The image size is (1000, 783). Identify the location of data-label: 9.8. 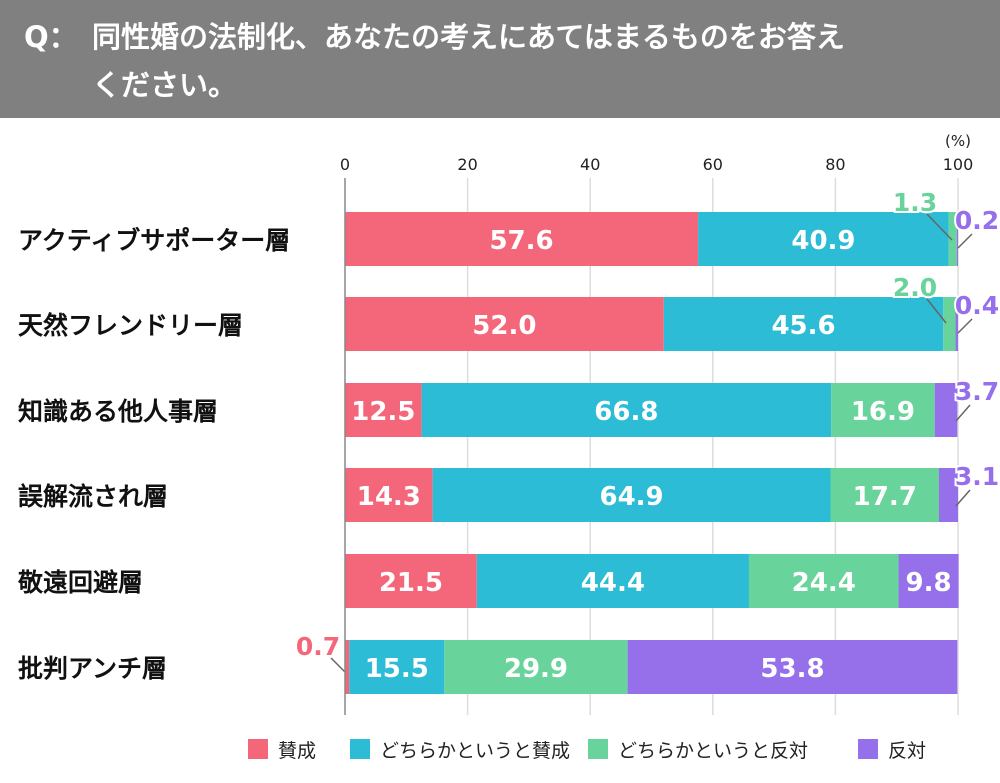
(929, 583).